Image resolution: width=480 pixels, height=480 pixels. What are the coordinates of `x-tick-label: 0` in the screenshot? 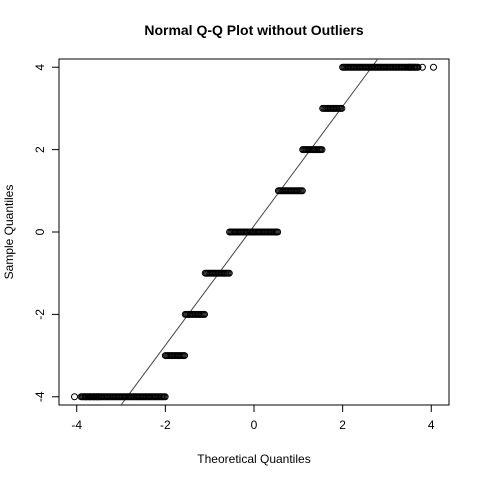 It's located at (254, 425).